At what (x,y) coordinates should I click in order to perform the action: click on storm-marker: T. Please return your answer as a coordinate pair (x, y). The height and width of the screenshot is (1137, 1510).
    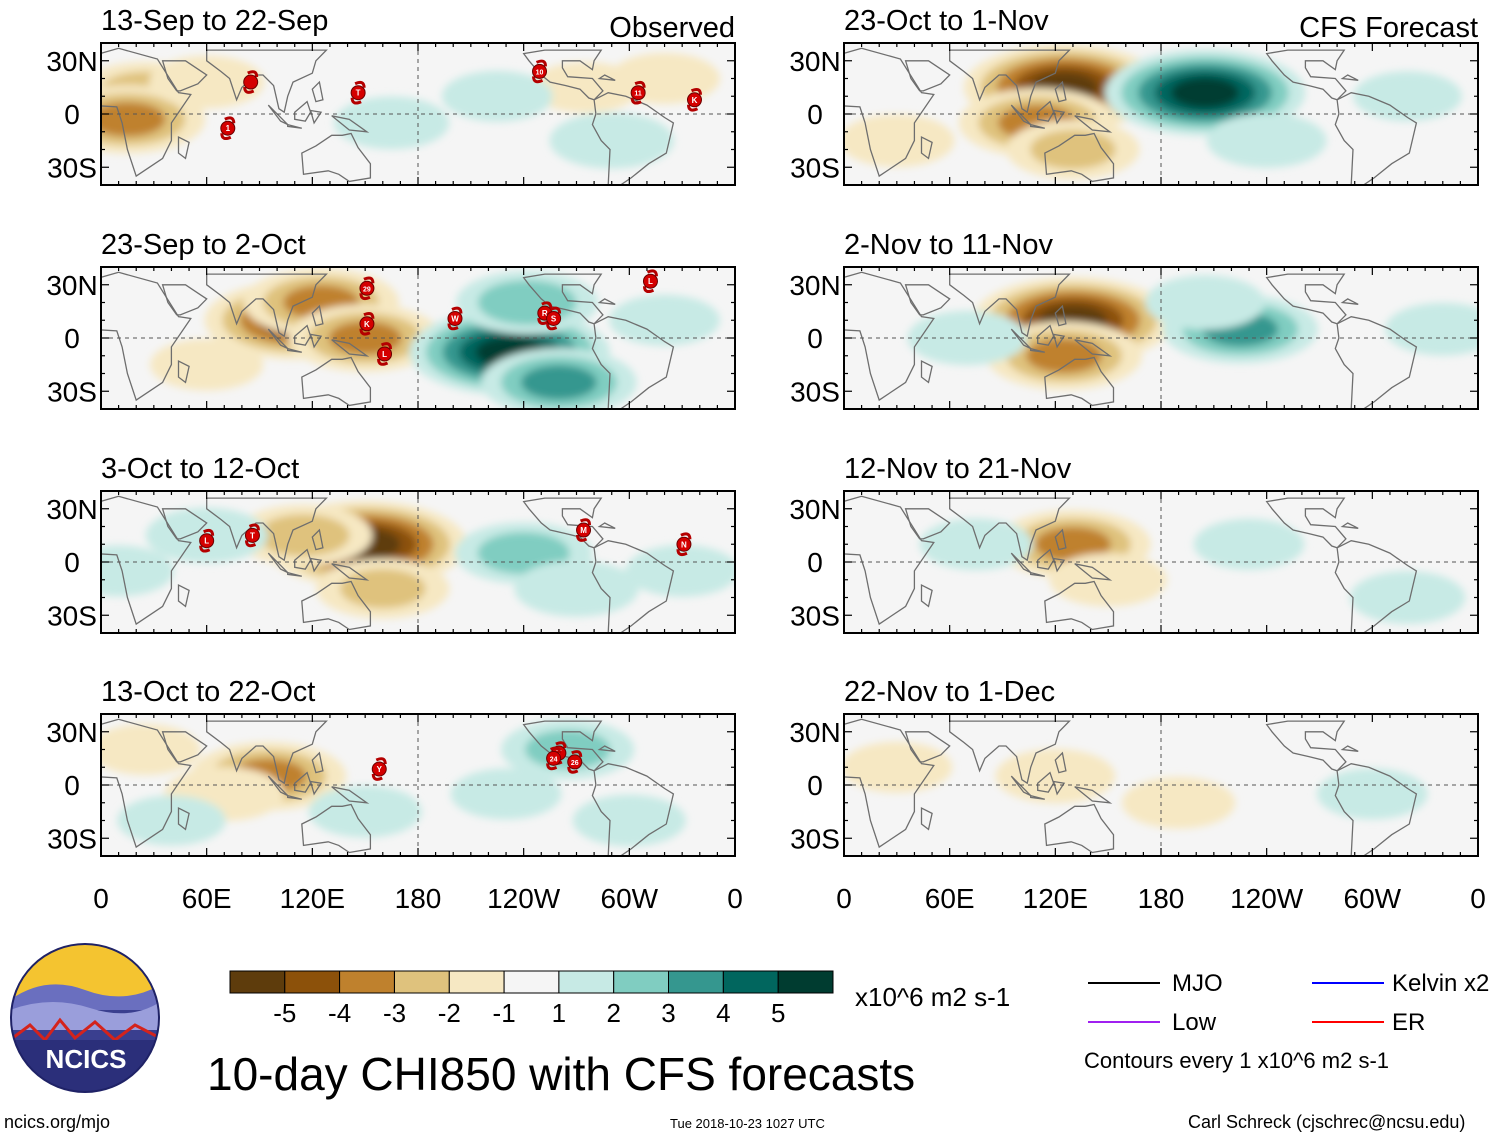
    Looking at the image, I should click on (252, 535).